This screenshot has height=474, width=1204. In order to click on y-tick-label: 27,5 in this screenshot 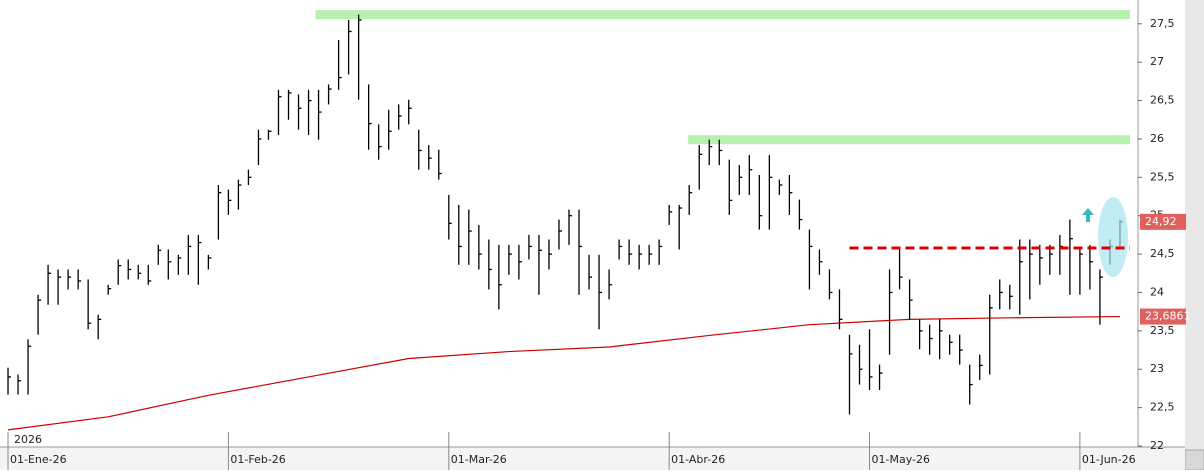, I will do `click(1162, 23)`.